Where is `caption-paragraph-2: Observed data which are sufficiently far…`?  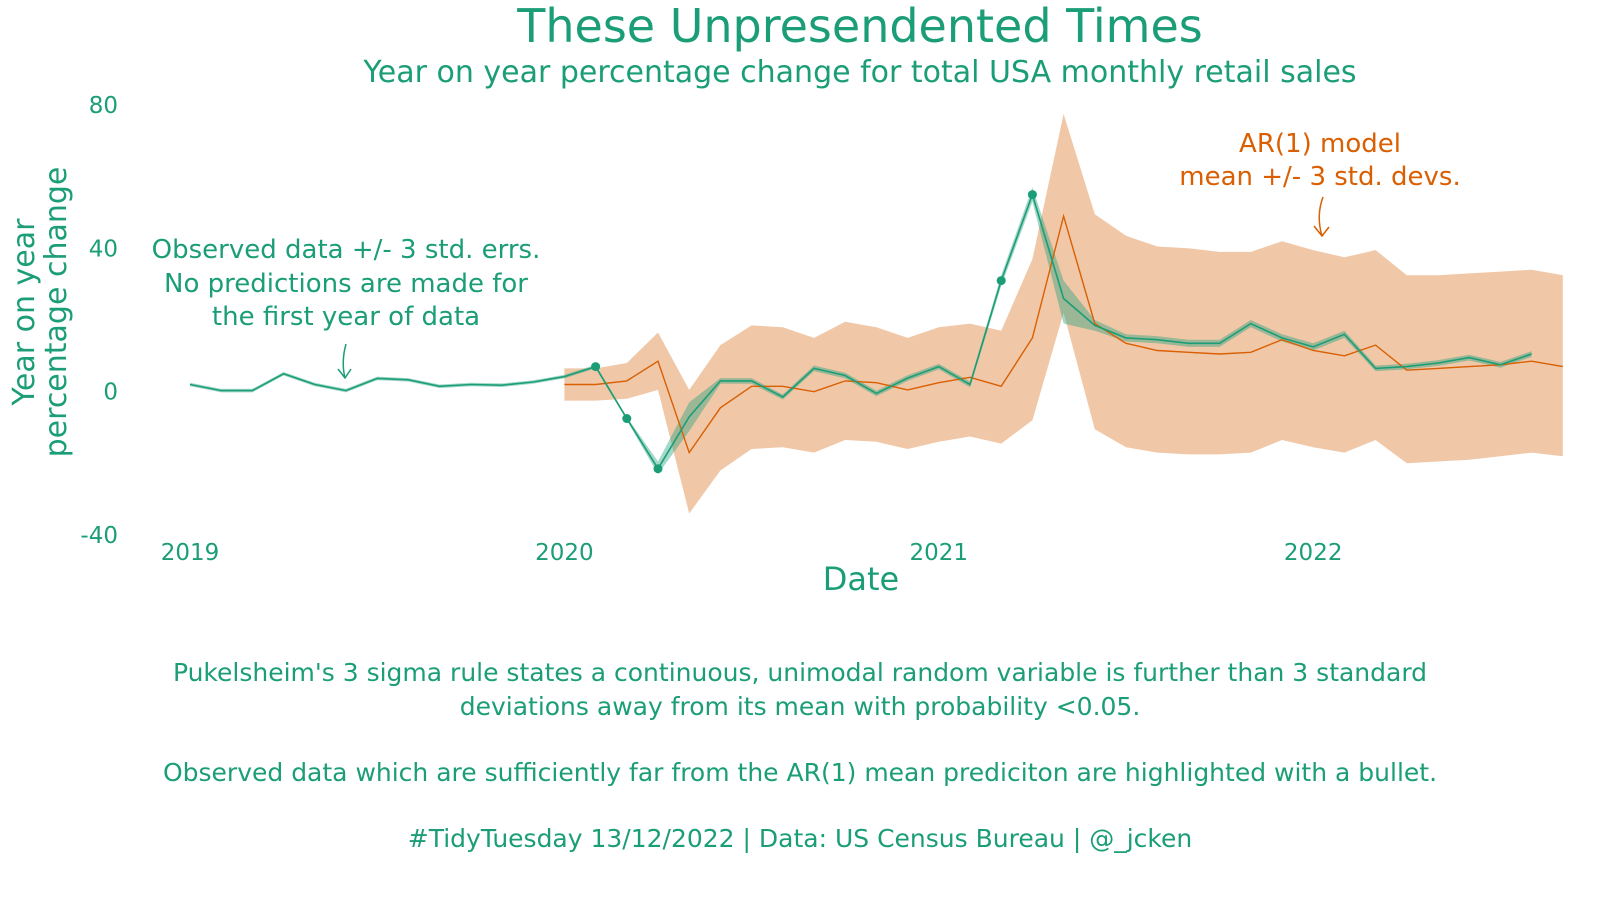 caption-paragraph-2: Observed data which are sufficiently far… is located at coordinates (800, 772).